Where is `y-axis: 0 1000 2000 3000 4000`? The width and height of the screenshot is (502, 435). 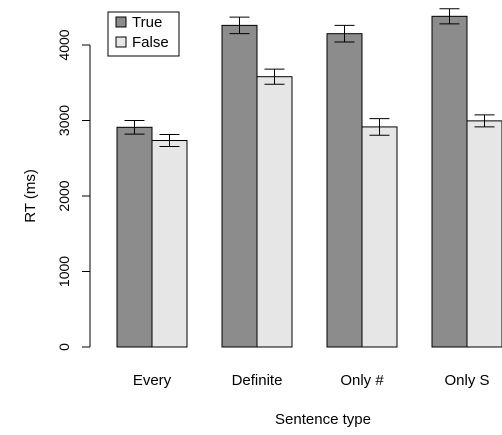
y-axis: 0 1000 2000 3000 4000 is located at coordinates (73, 190).